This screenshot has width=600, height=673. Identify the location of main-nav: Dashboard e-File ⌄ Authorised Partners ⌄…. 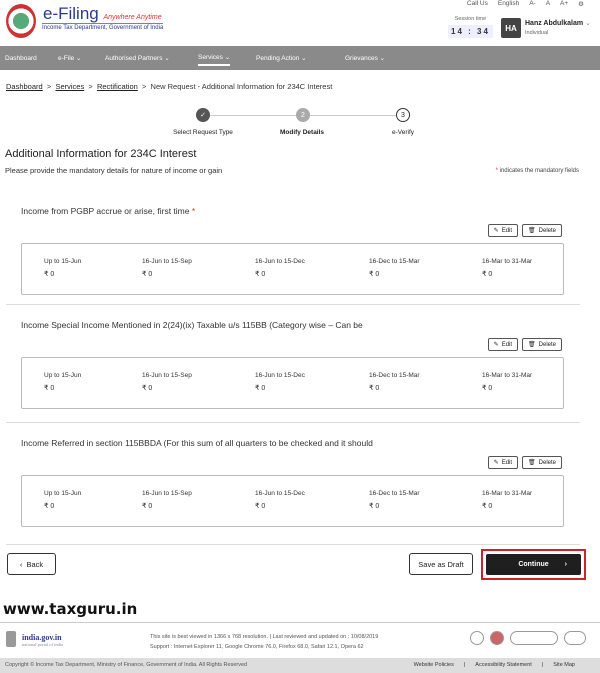
(300, 58).